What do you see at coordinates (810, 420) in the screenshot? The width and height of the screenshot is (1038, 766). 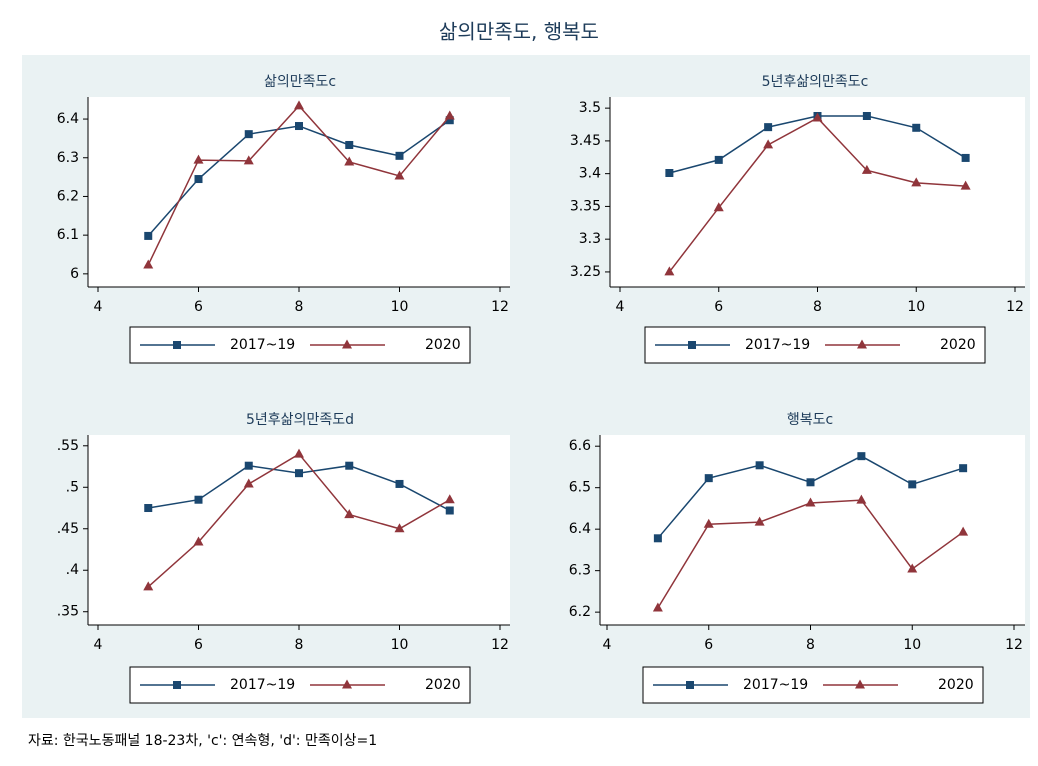 I see `panel-title: 행복도c` at bounding box center [810, 420].